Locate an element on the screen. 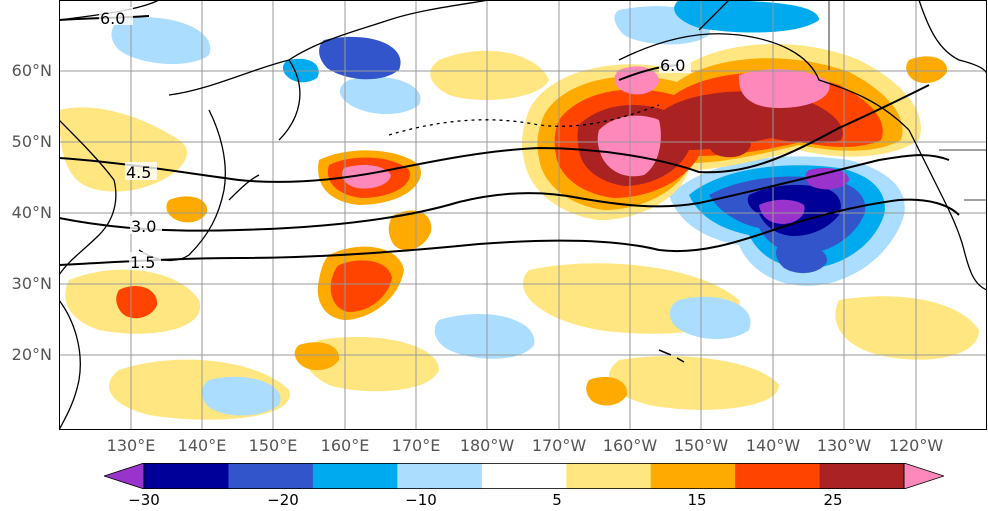 This screenshot has height=511, width=988. lon-label-160e: 160°E is located at coordinates (345, 445).